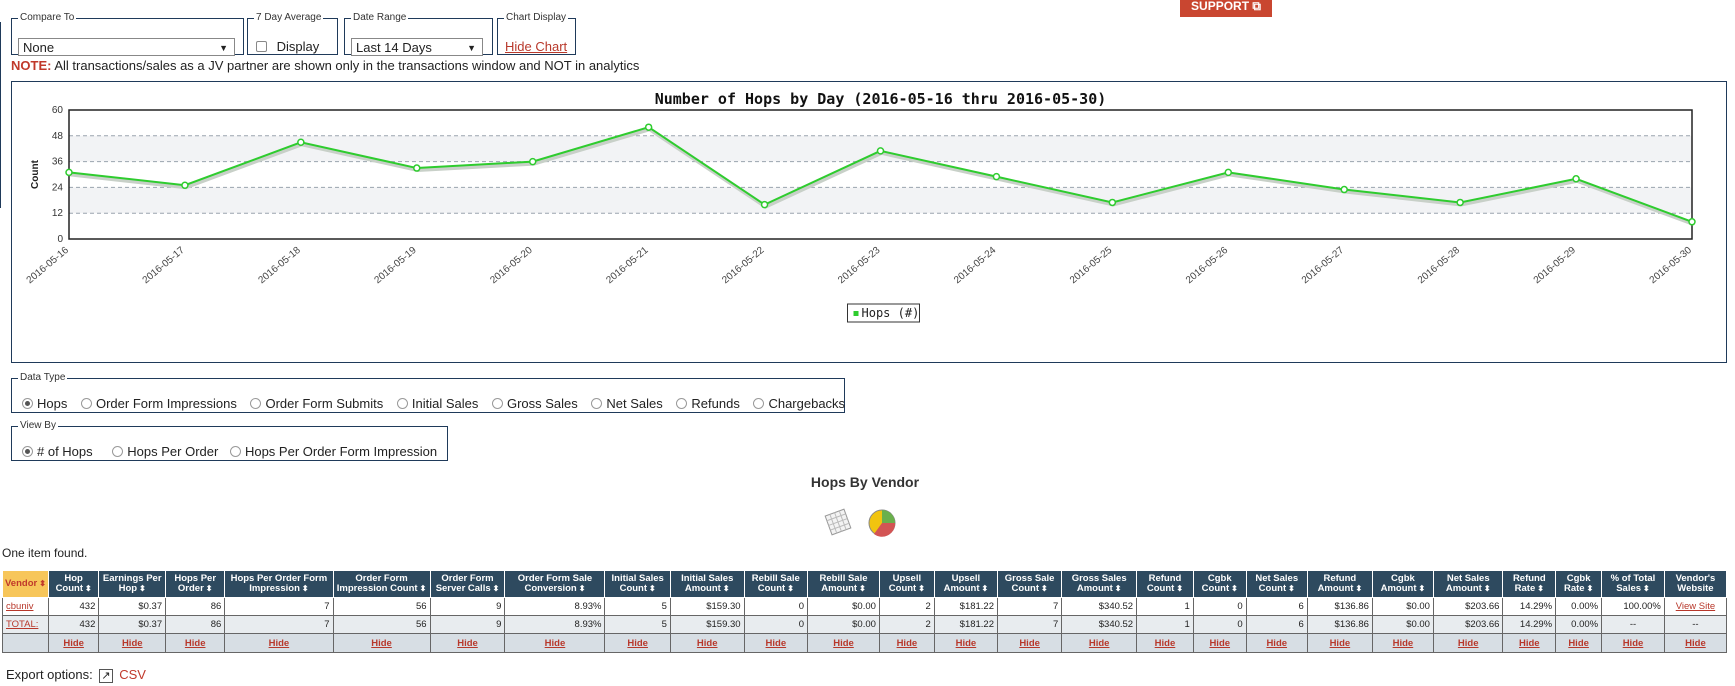 Image resolution: width=1735 pixels, height=686 pixels. Describe the element at coordinates (27, 451) in the screenshot. I see `radio-num-of-hops` at that location.